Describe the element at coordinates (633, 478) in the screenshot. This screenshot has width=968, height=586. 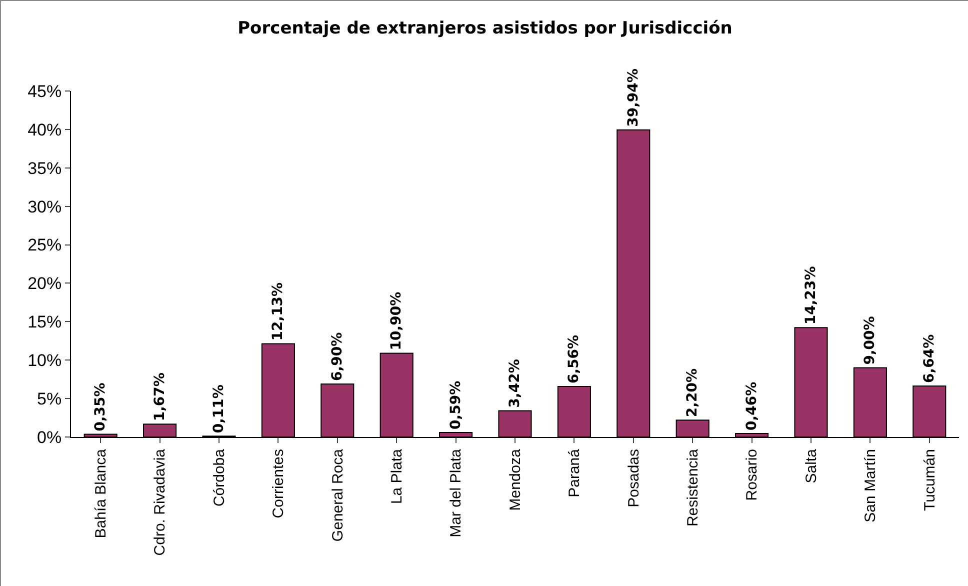
I see `x-tick-label: Posadas` at that location.